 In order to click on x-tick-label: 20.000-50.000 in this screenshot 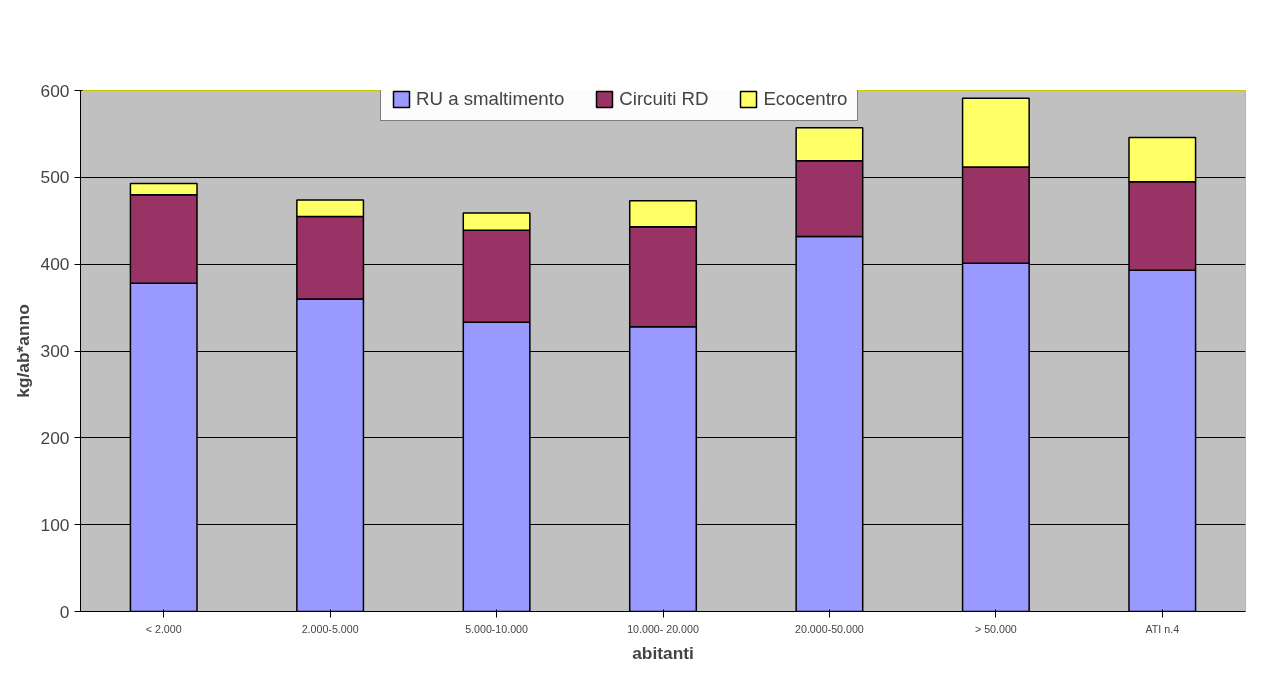, I will do `click(829, 628)`.